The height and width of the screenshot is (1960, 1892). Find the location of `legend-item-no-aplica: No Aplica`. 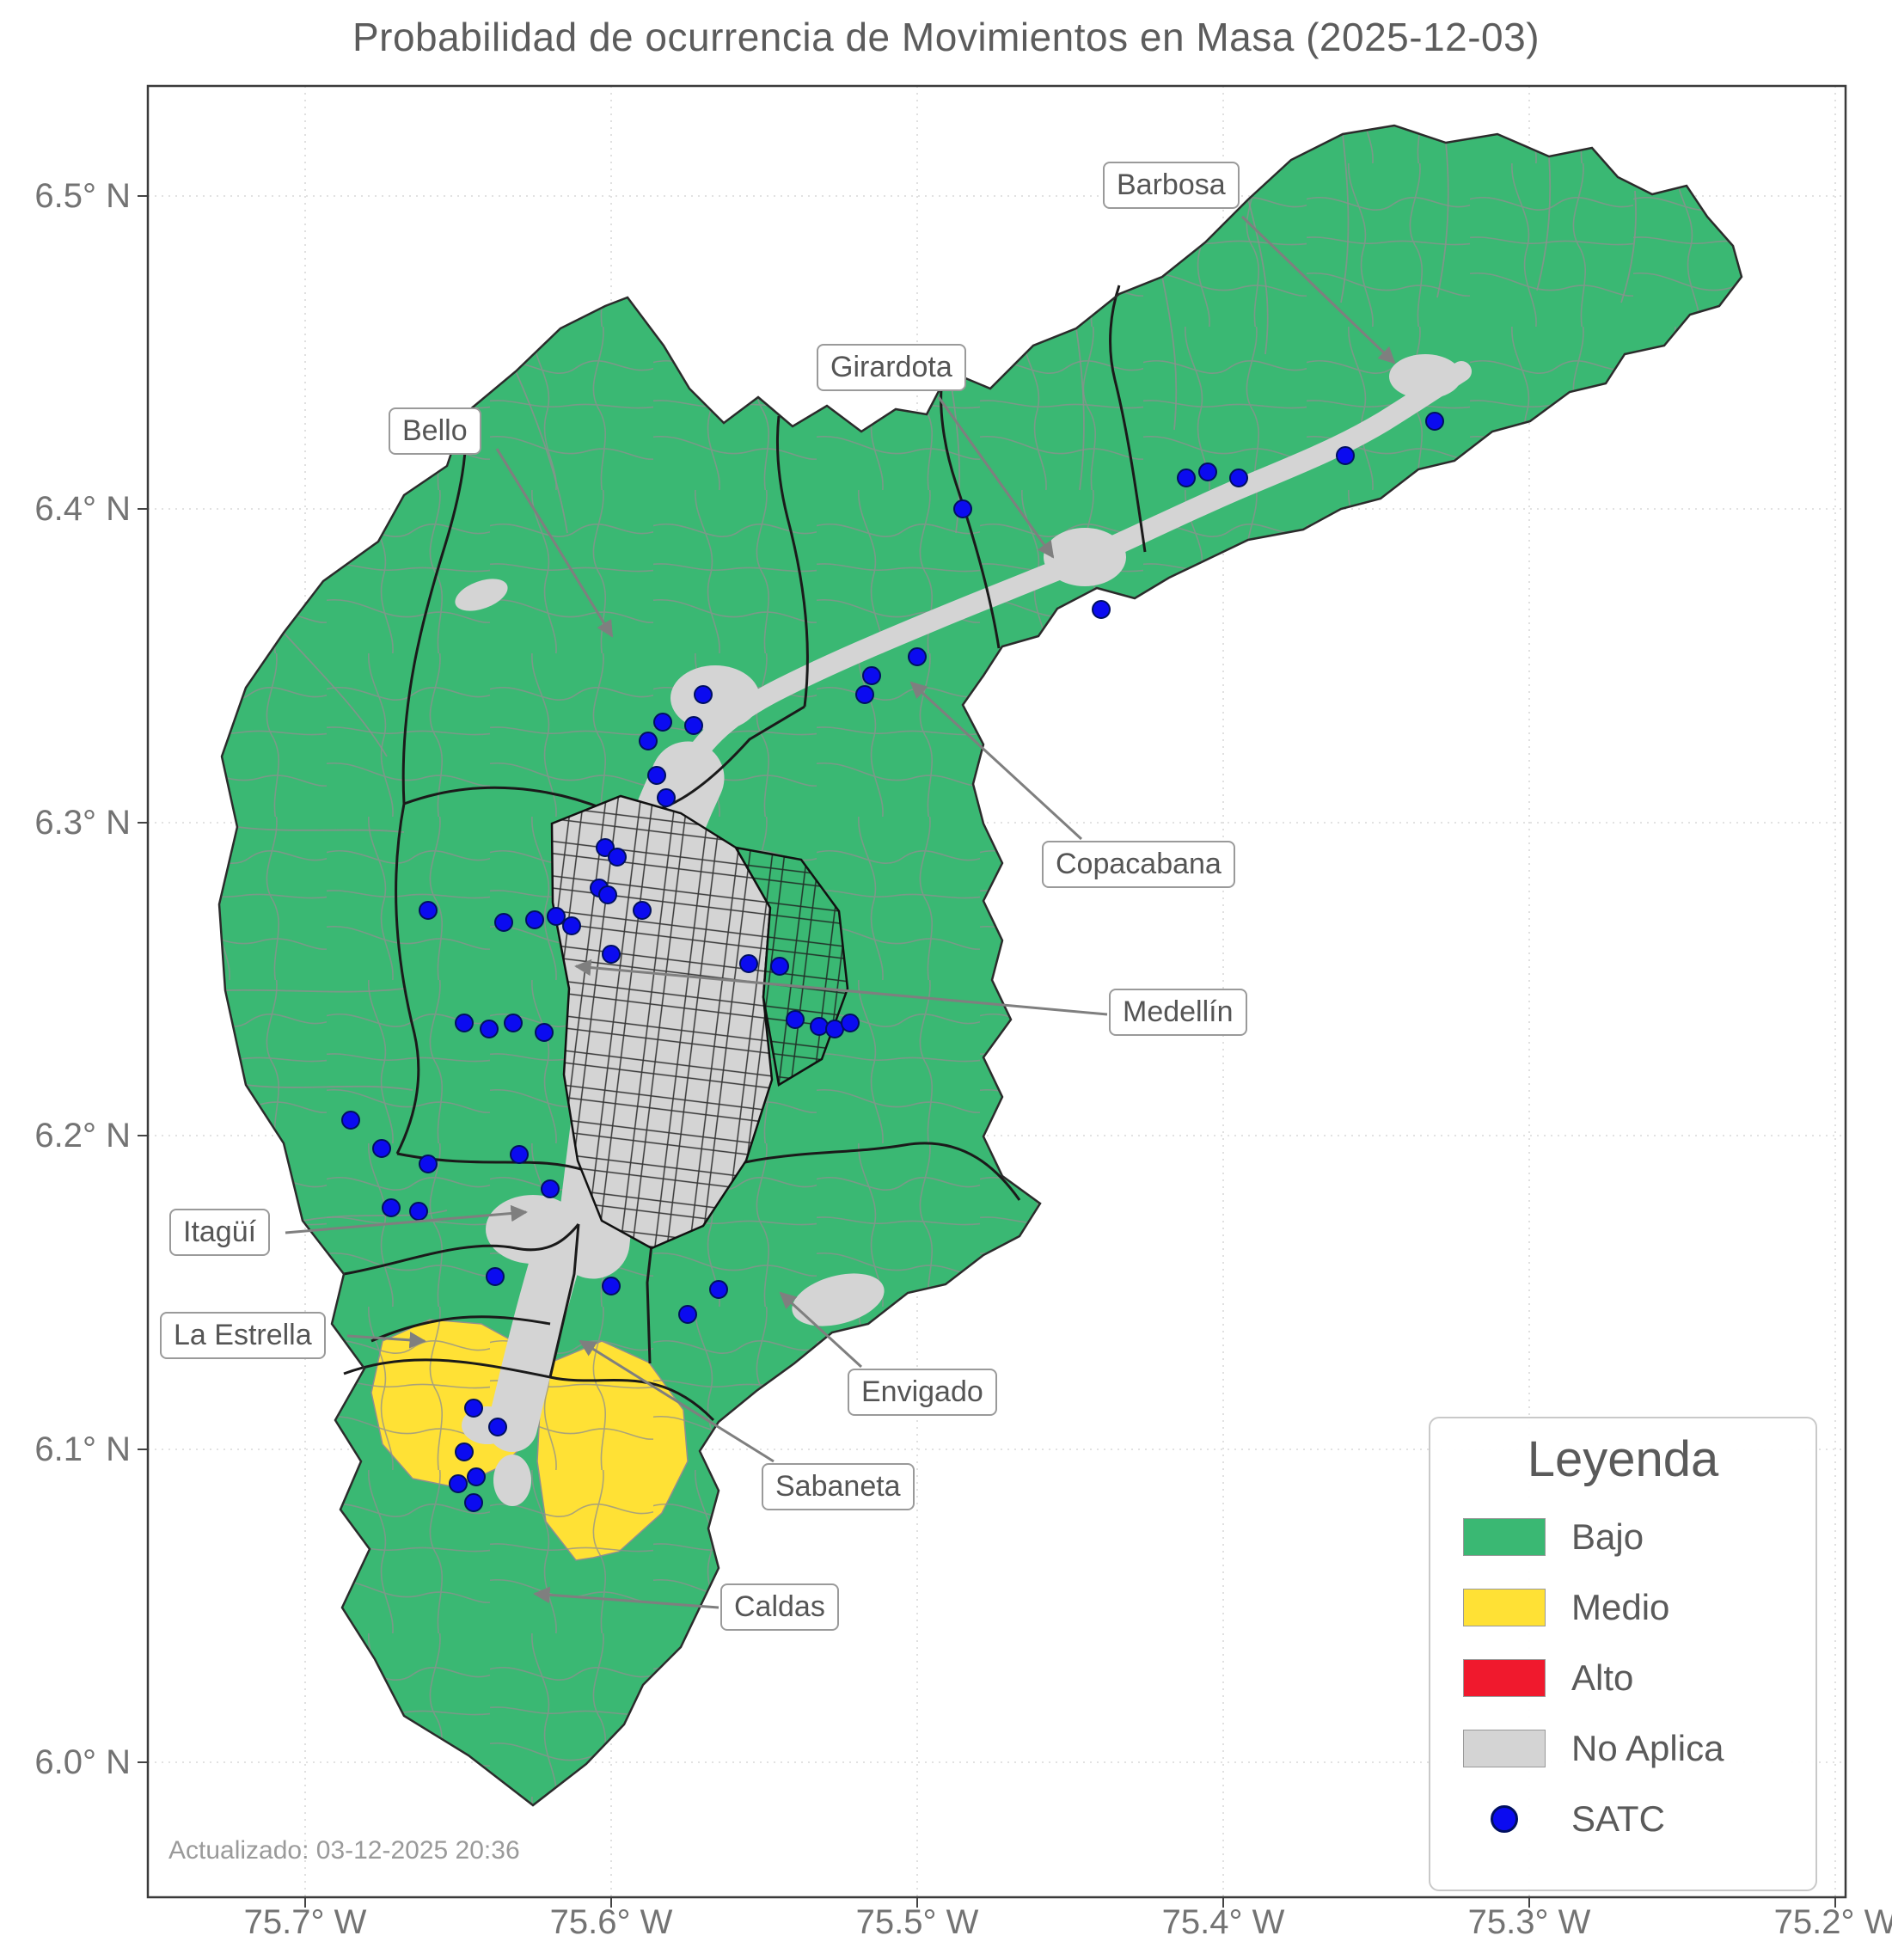

legend-item-no-aplica: No Aplica is located at coordinates (1622, 1748).